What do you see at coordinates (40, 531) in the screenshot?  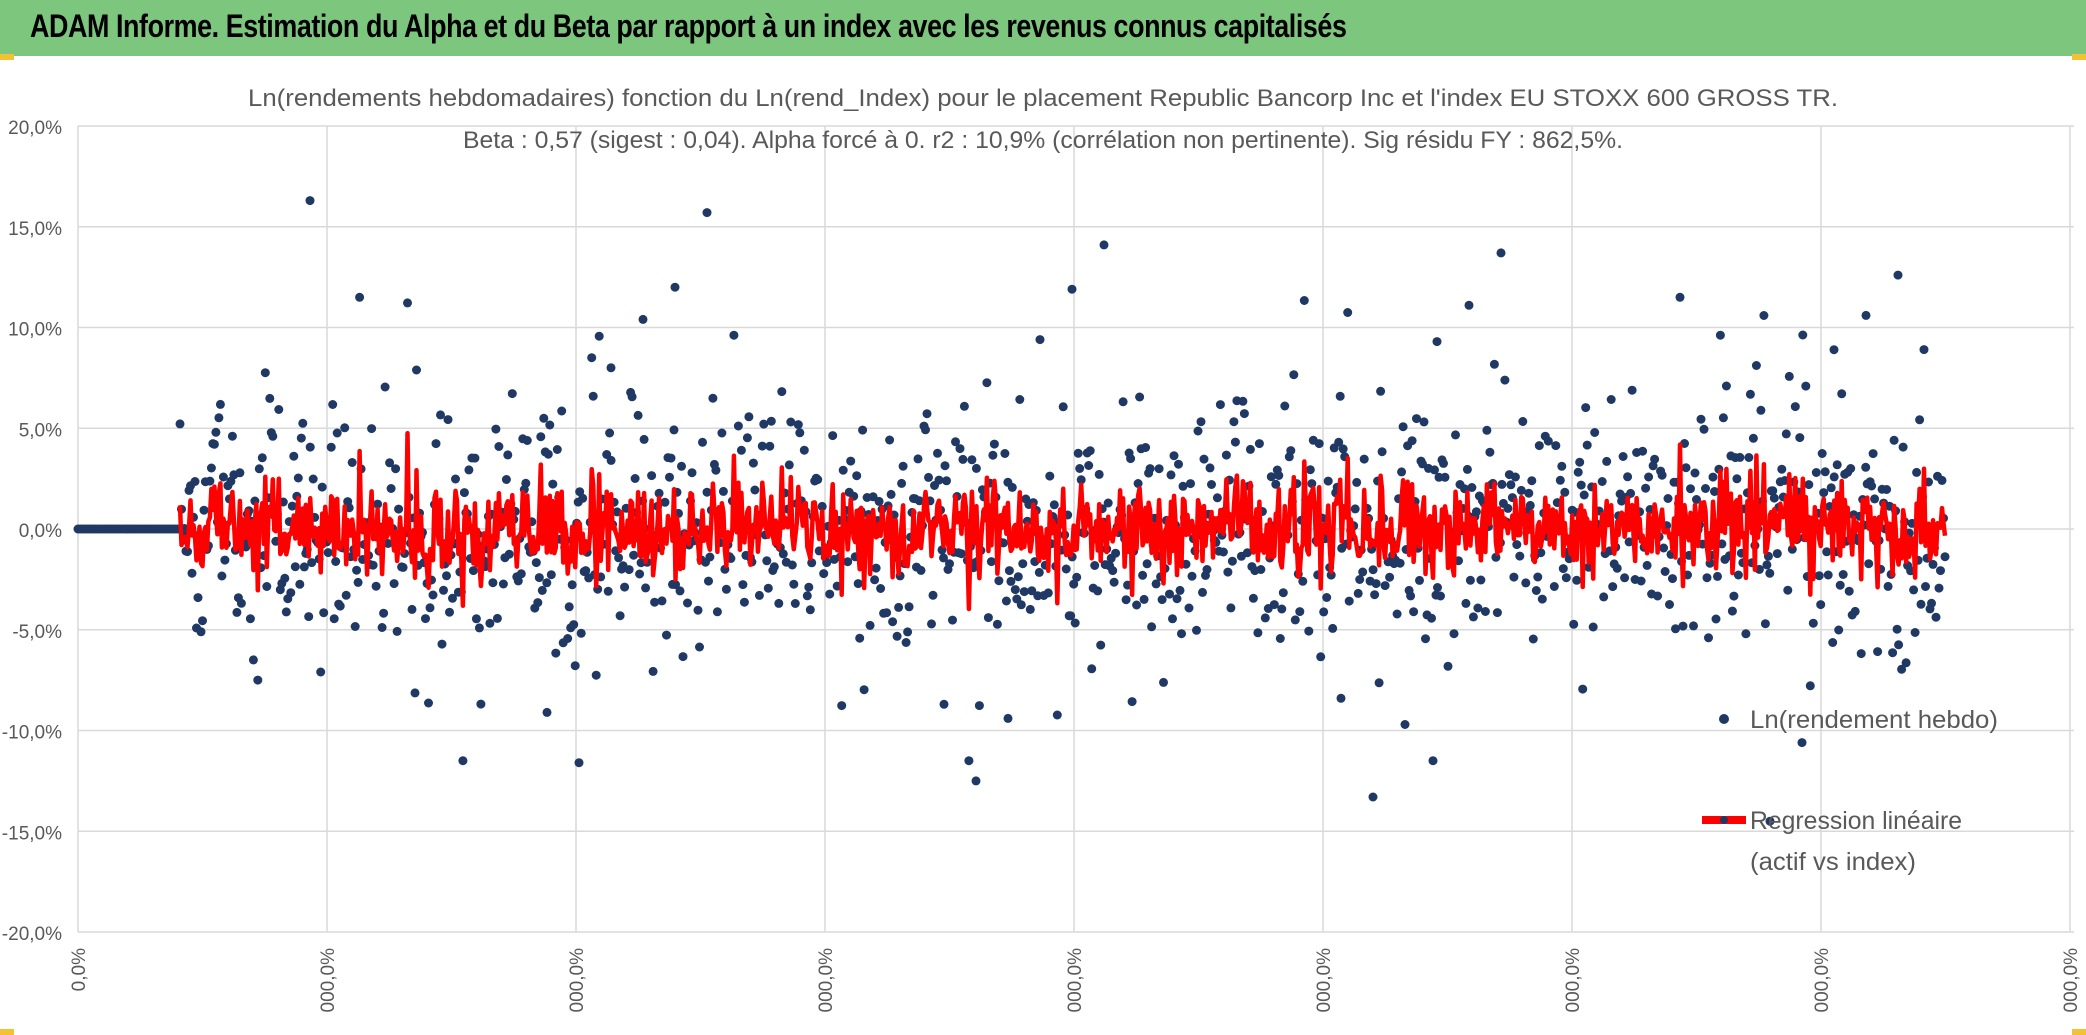 I see `y-tick-label: 0,0%` at bounding box center [40, 531].